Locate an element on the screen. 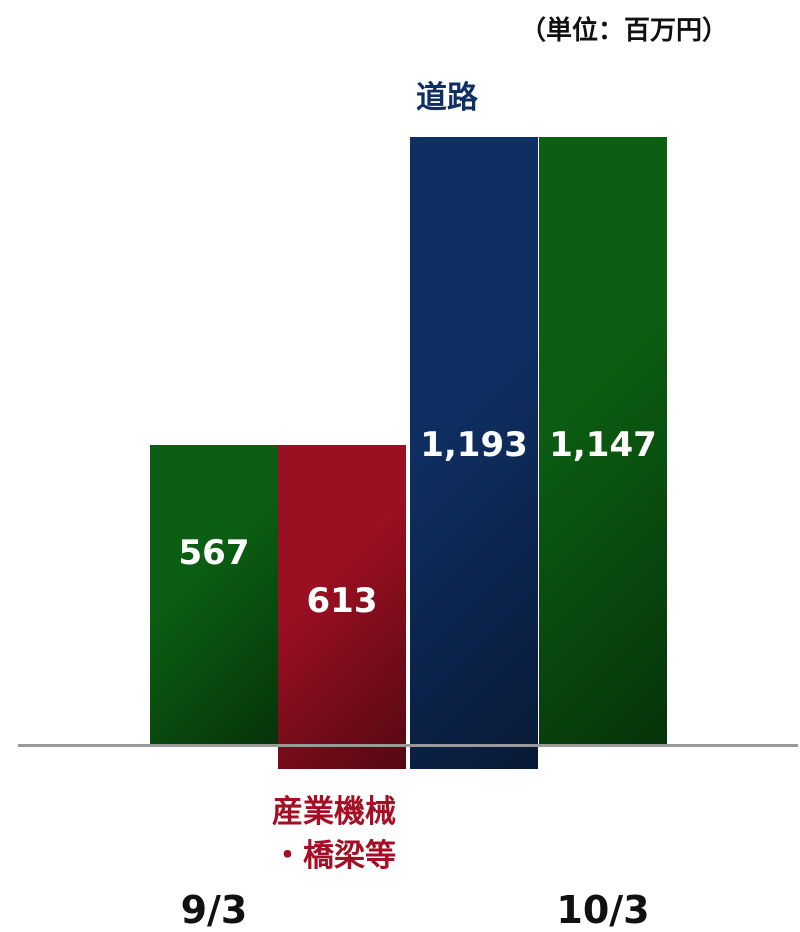 The image size is (800, 932). unit-label: （単位：百万円） is located at coordinates (624, 31).